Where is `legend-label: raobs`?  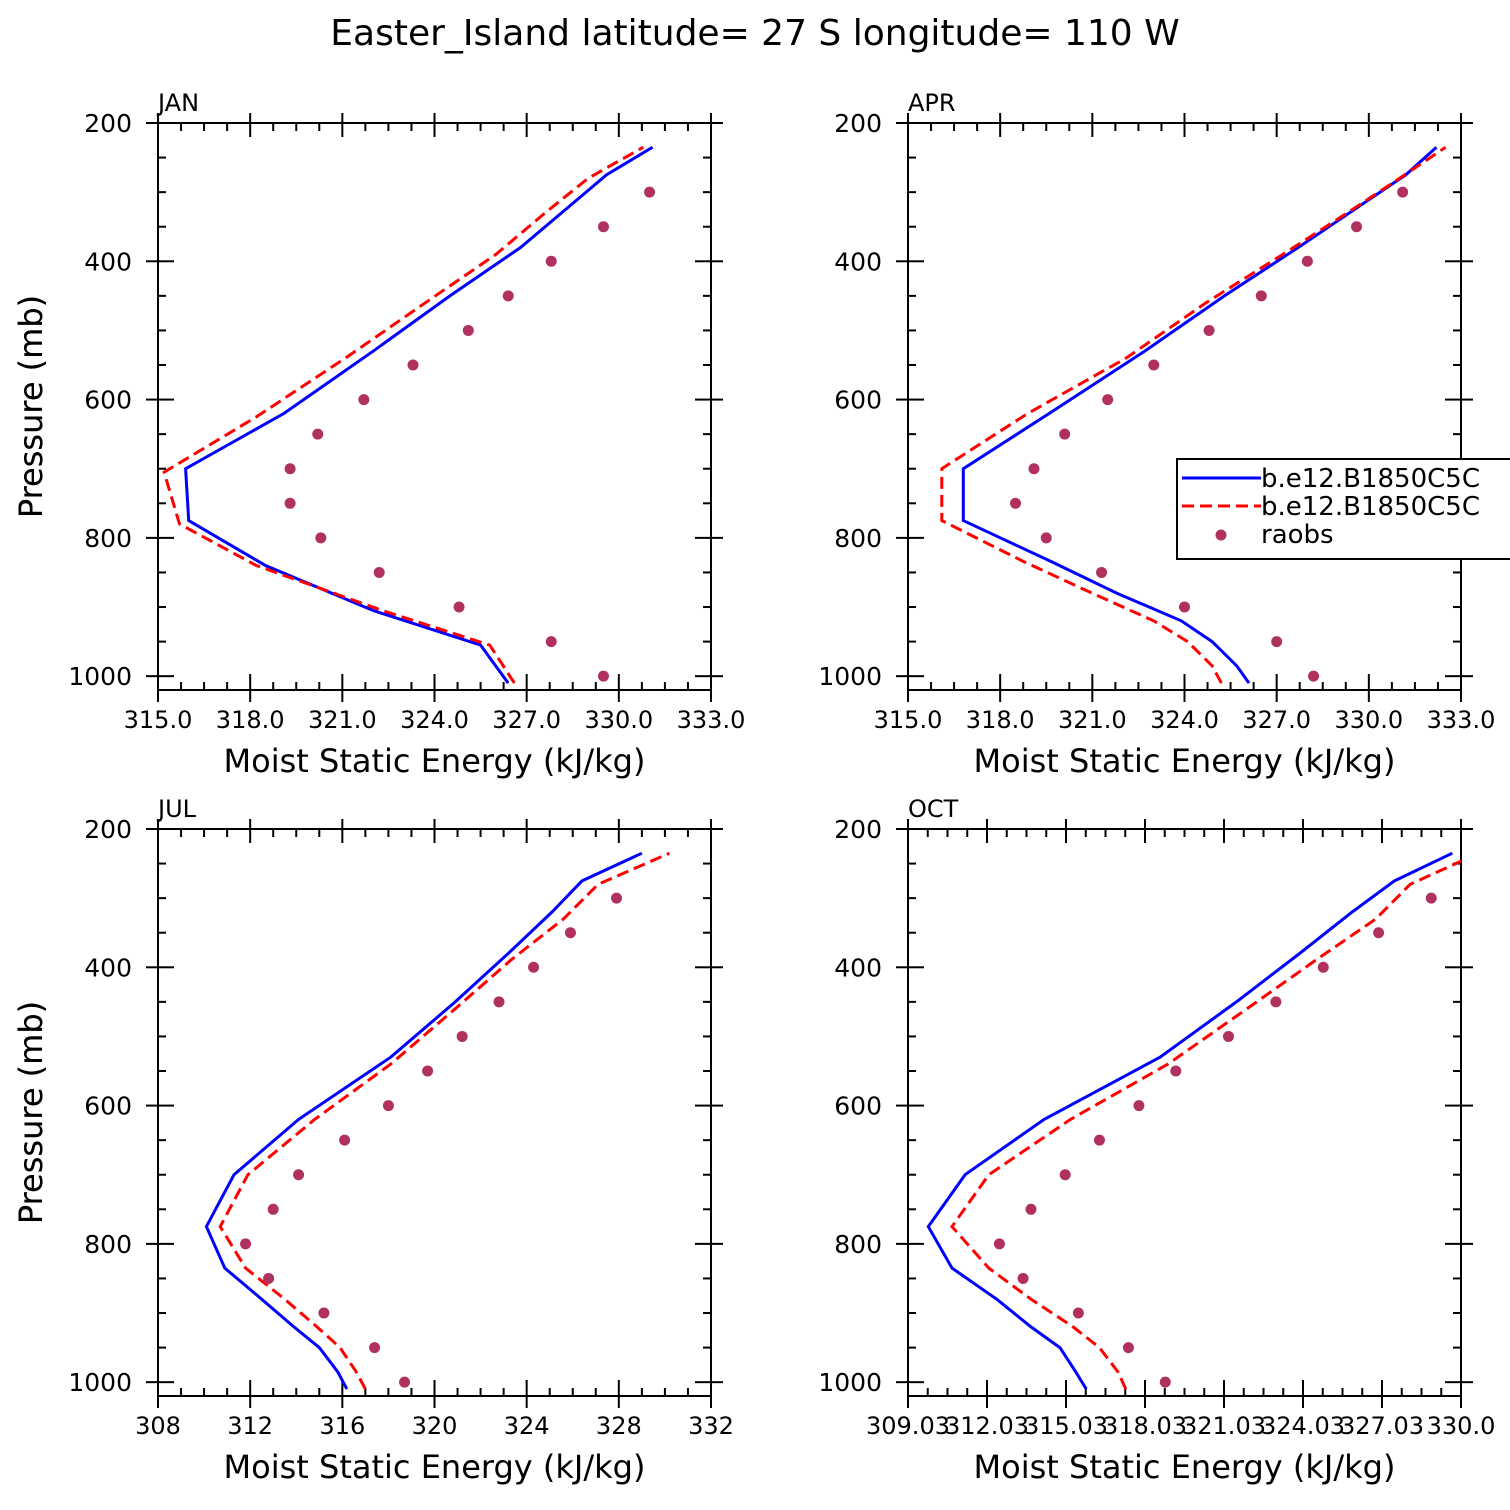 legend-label: raobs is located at coordinates (1297, 535).